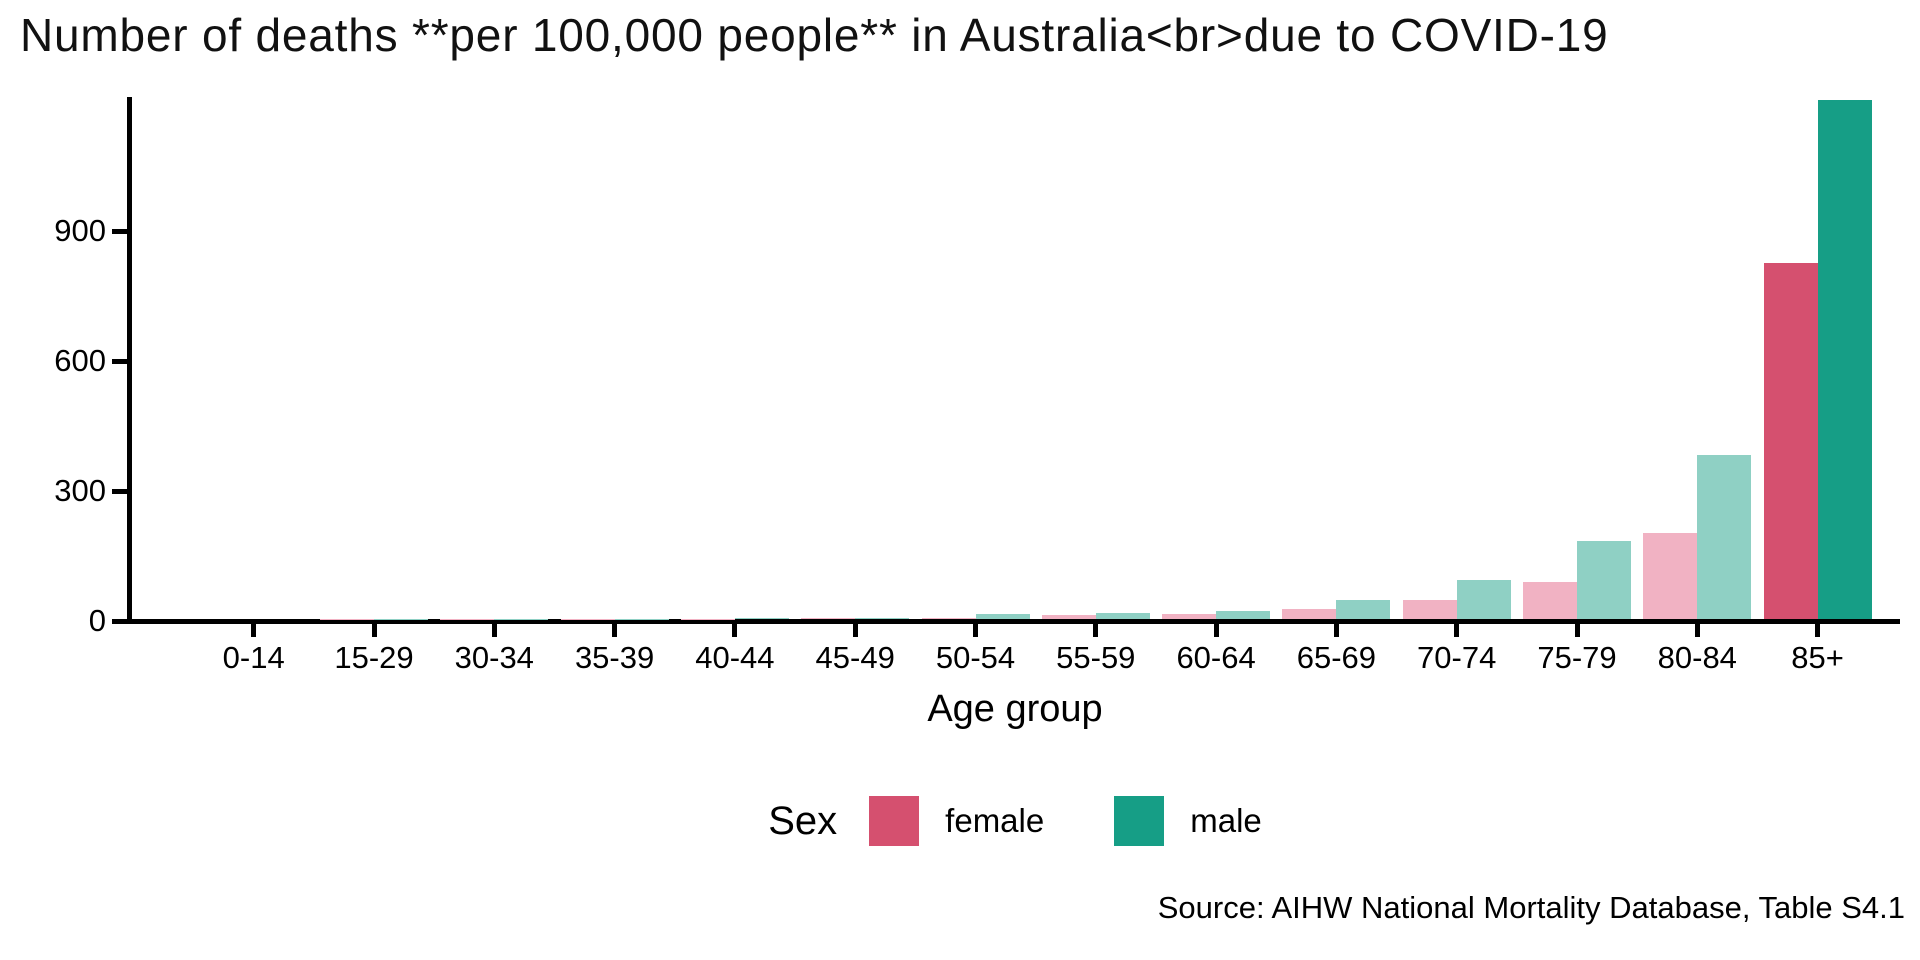  Describe the element at coordinates (1844, 359) in the screenshot. I see `bar-male-85+` at that location.